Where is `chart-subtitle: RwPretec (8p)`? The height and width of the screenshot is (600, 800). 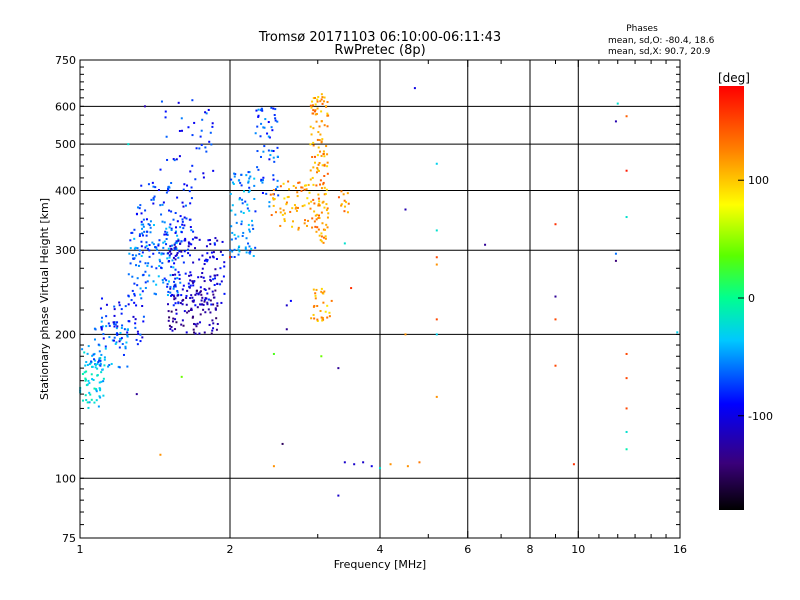
chart-subtitle: RwPretec (8p) is located at coordinates (379, 50).